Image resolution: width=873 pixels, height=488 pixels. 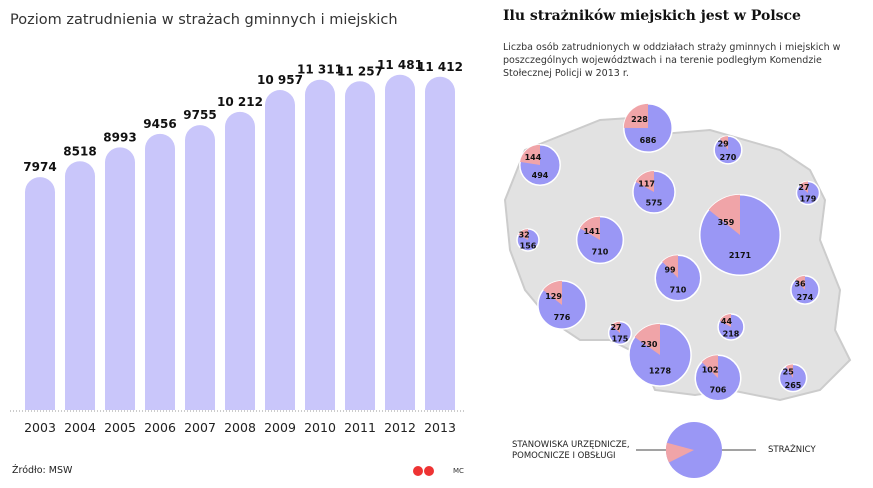 I want to click on bar-2012, so click(x=400, y=242).